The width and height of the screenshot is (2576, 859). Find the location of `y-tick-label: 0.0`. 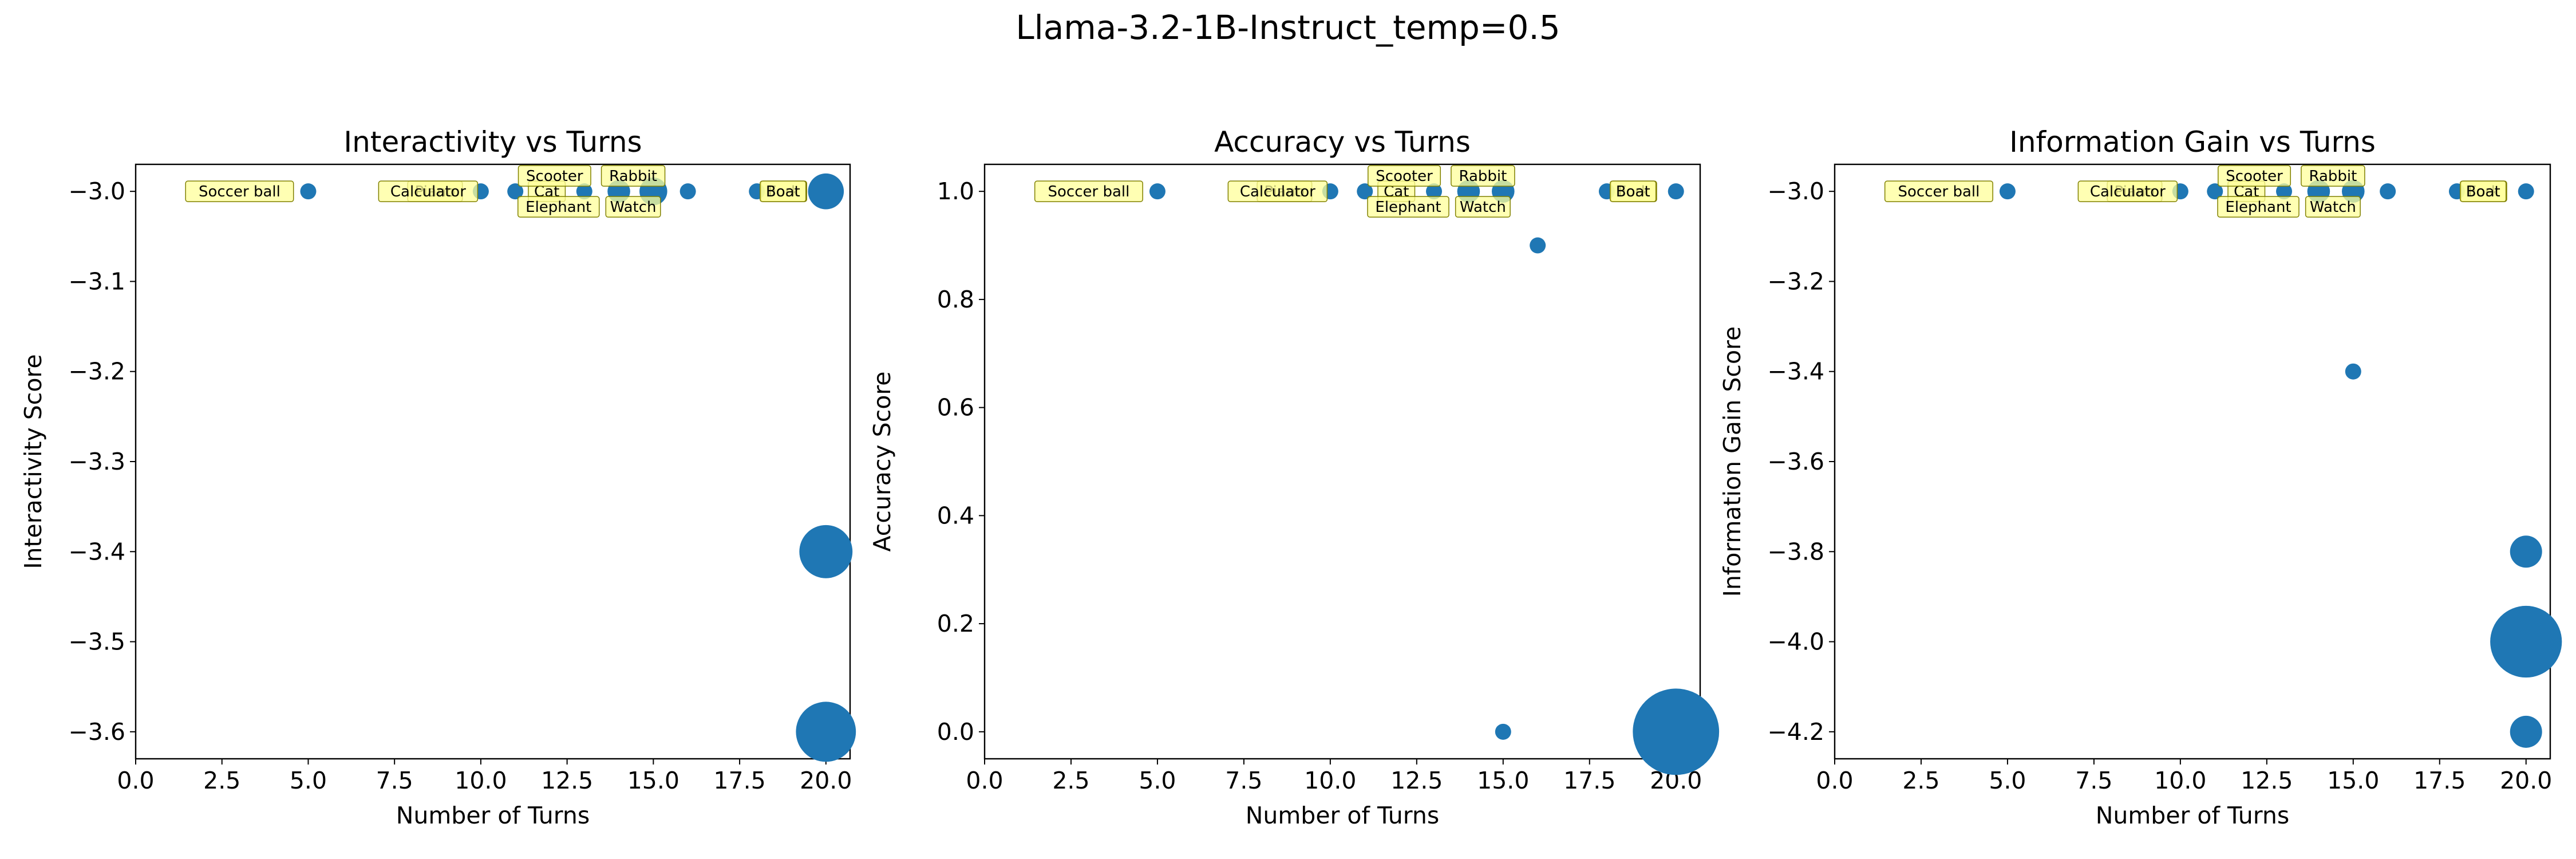

y-tick-label: 0.0 is located at coordinates (955, 732).